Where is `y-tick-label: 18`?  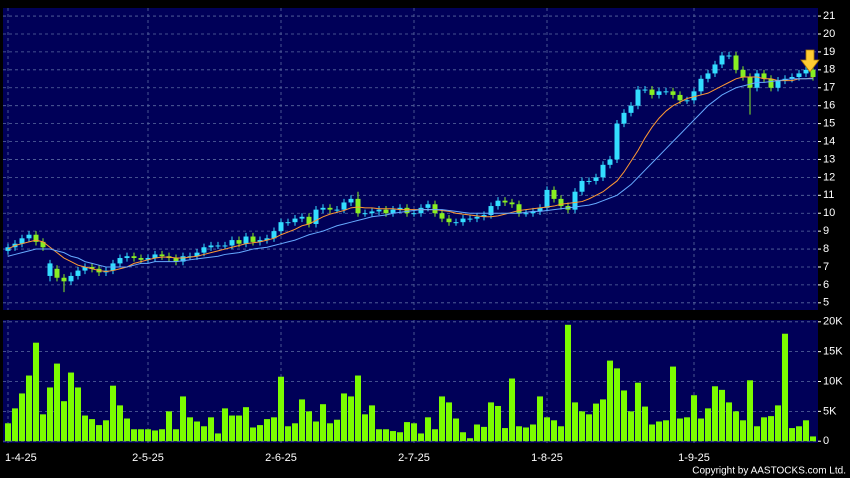 y-tick-label: 18 is located at coordinates (829, 70).